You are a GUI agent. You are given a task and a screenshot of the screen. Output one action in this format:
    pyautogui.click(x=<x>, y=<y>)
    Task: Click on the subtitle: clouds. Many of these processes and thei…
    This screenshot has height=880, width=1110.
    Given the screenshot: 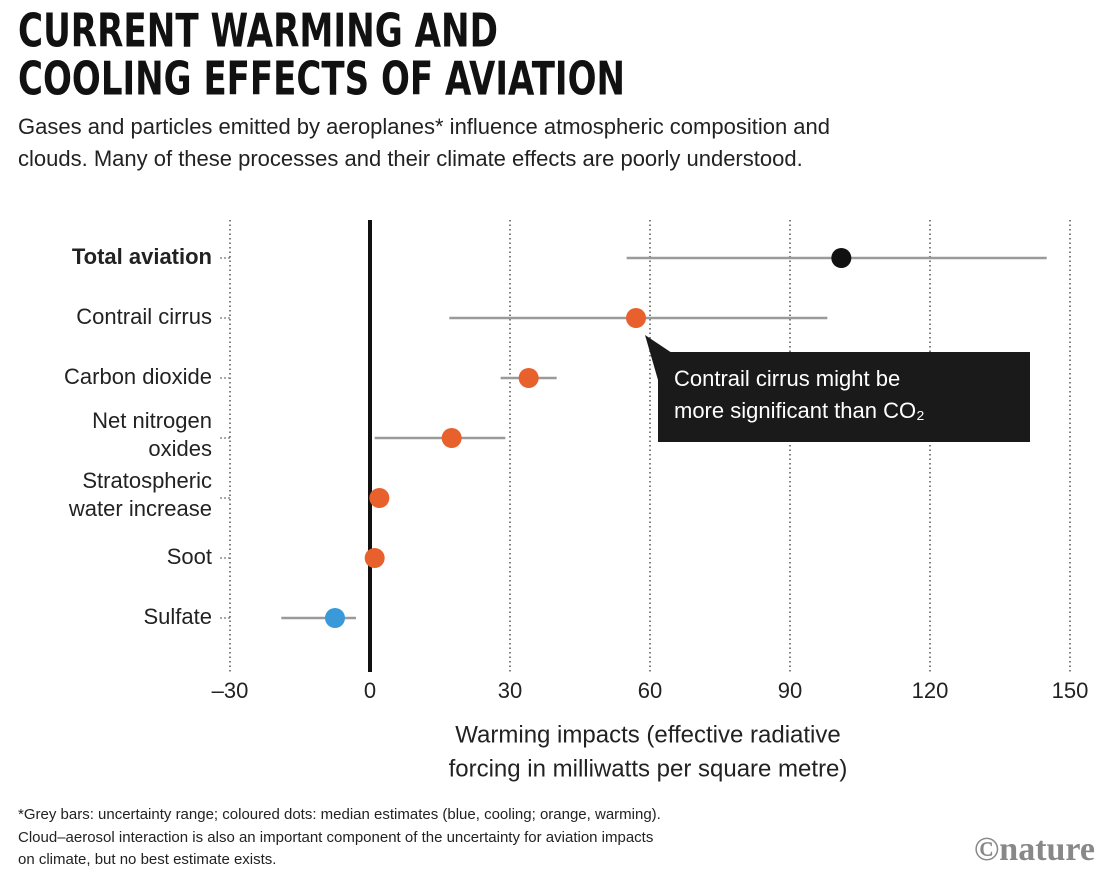 What is the action you would take?
    pyautogui.click(x=410, y=158)
    